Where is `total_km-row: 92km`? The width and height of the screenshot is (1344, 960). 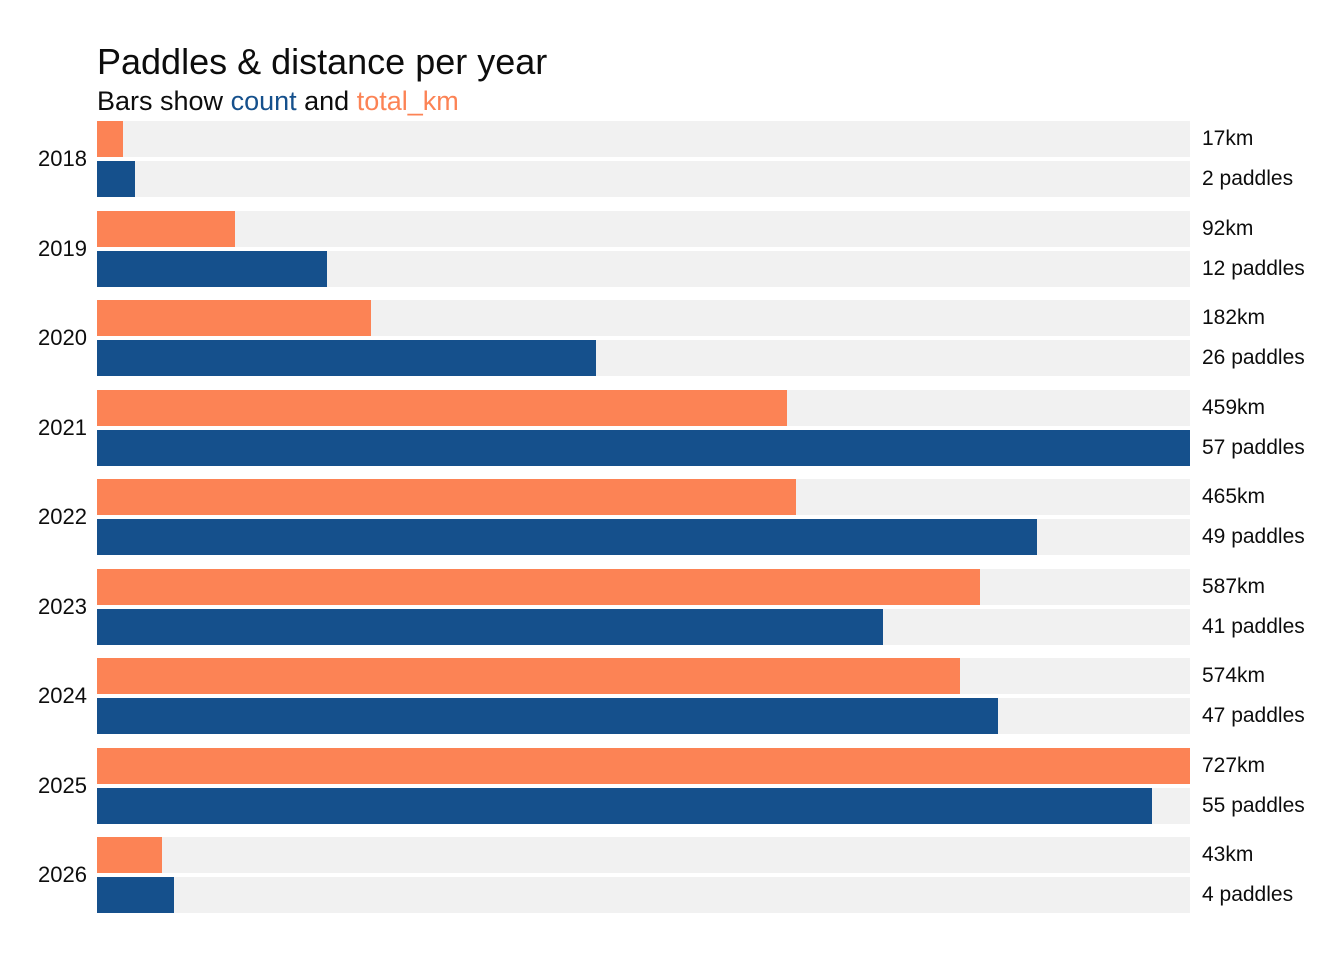 total_km-row: 92km is located at coordinates (701, 228).